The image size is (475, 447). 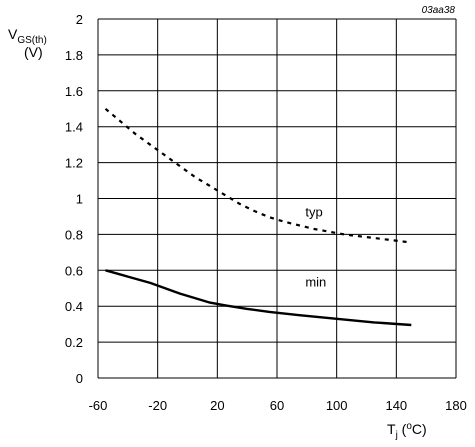 What do you see at coordinates (74, 127) in the screenshot?
I see `y-tick-label: 1.4` at bounding box center [74, 127].